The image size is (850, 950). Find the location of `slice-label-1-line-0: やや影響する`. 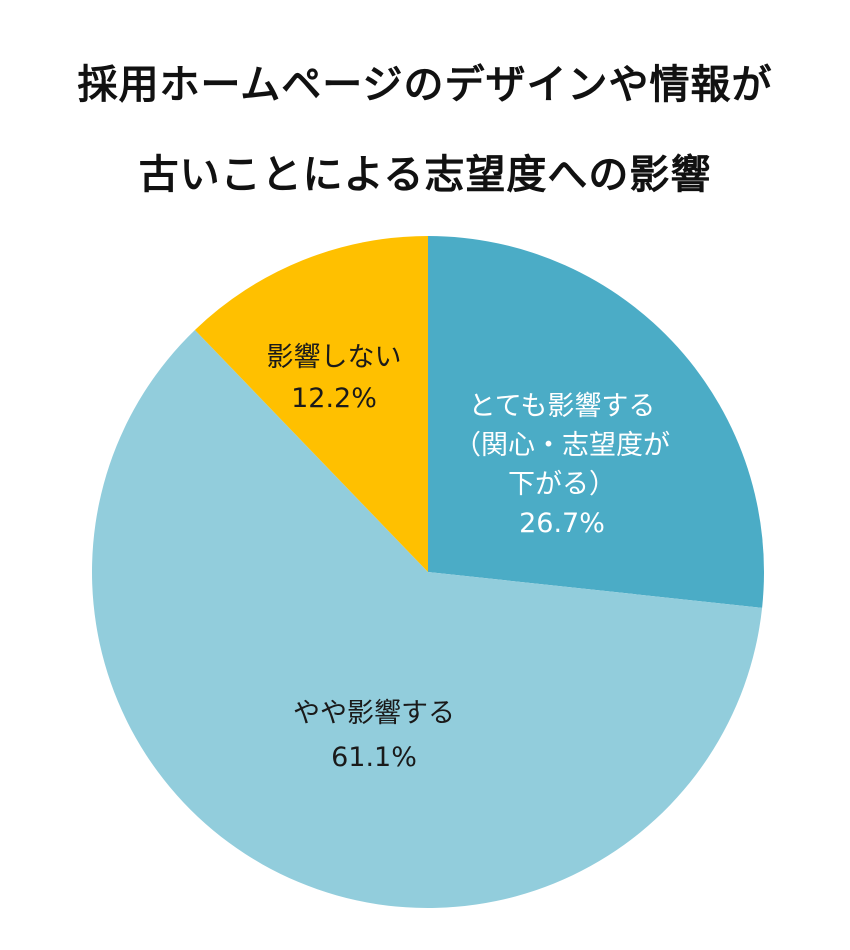

slice-label-1-line-0: やや影響する is located at coordinates (374, 713).